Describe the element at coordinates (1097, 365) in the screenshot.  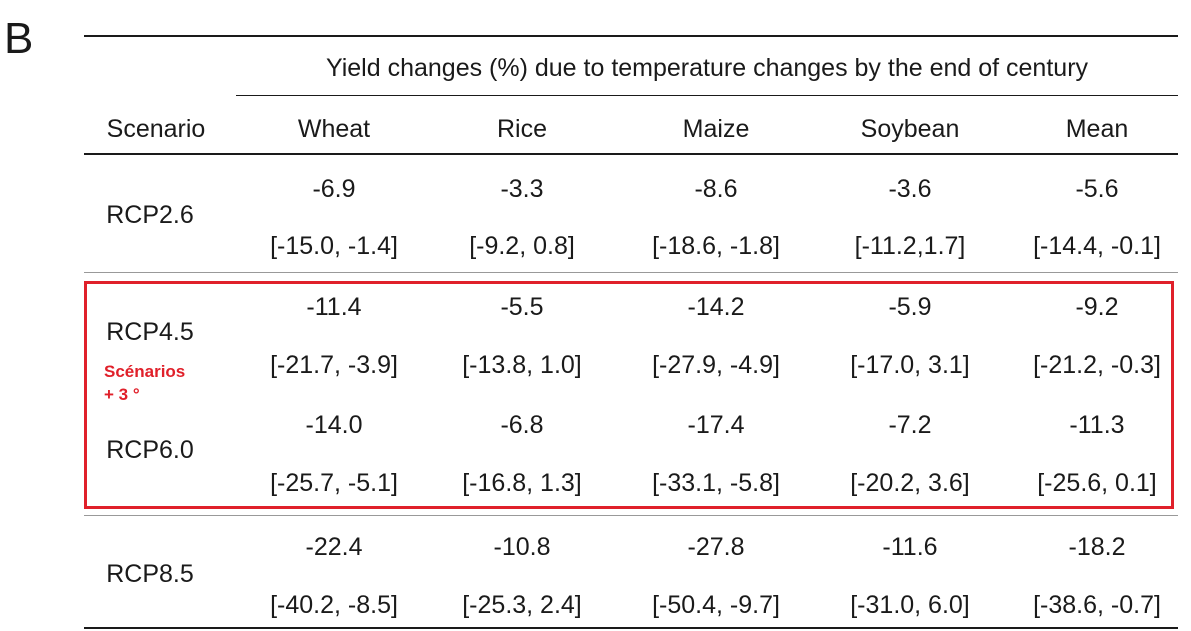
I see `cell-range: [-21.2, -0.3]` at that location.